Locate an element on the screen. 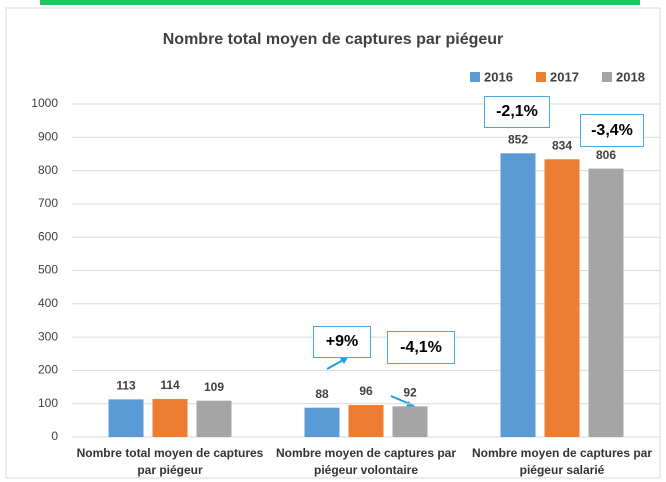 This screenshot has width=666, height=482. y-tick-label: 200 is located at coordinates (48, 370).